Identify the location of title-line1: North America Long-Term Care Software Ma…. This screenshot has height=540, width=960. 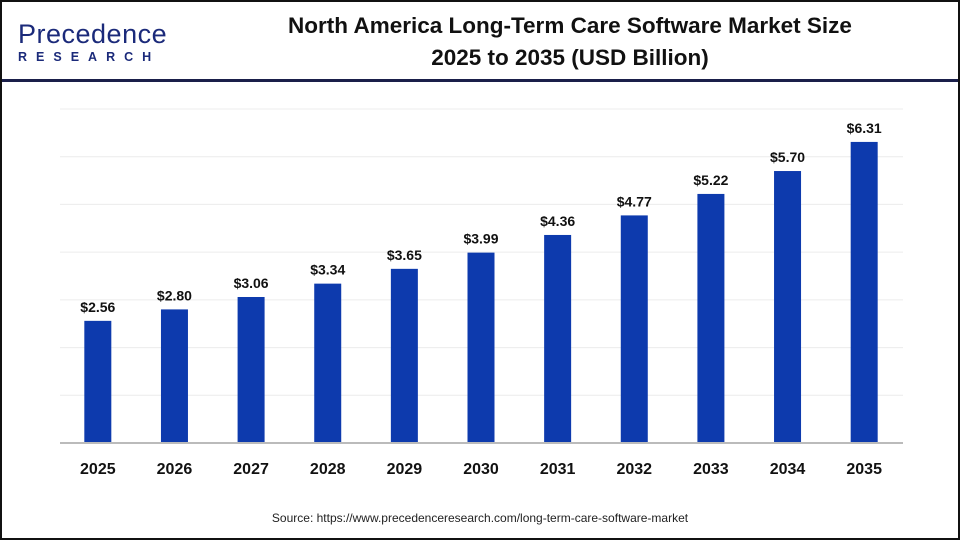
(570, 25).